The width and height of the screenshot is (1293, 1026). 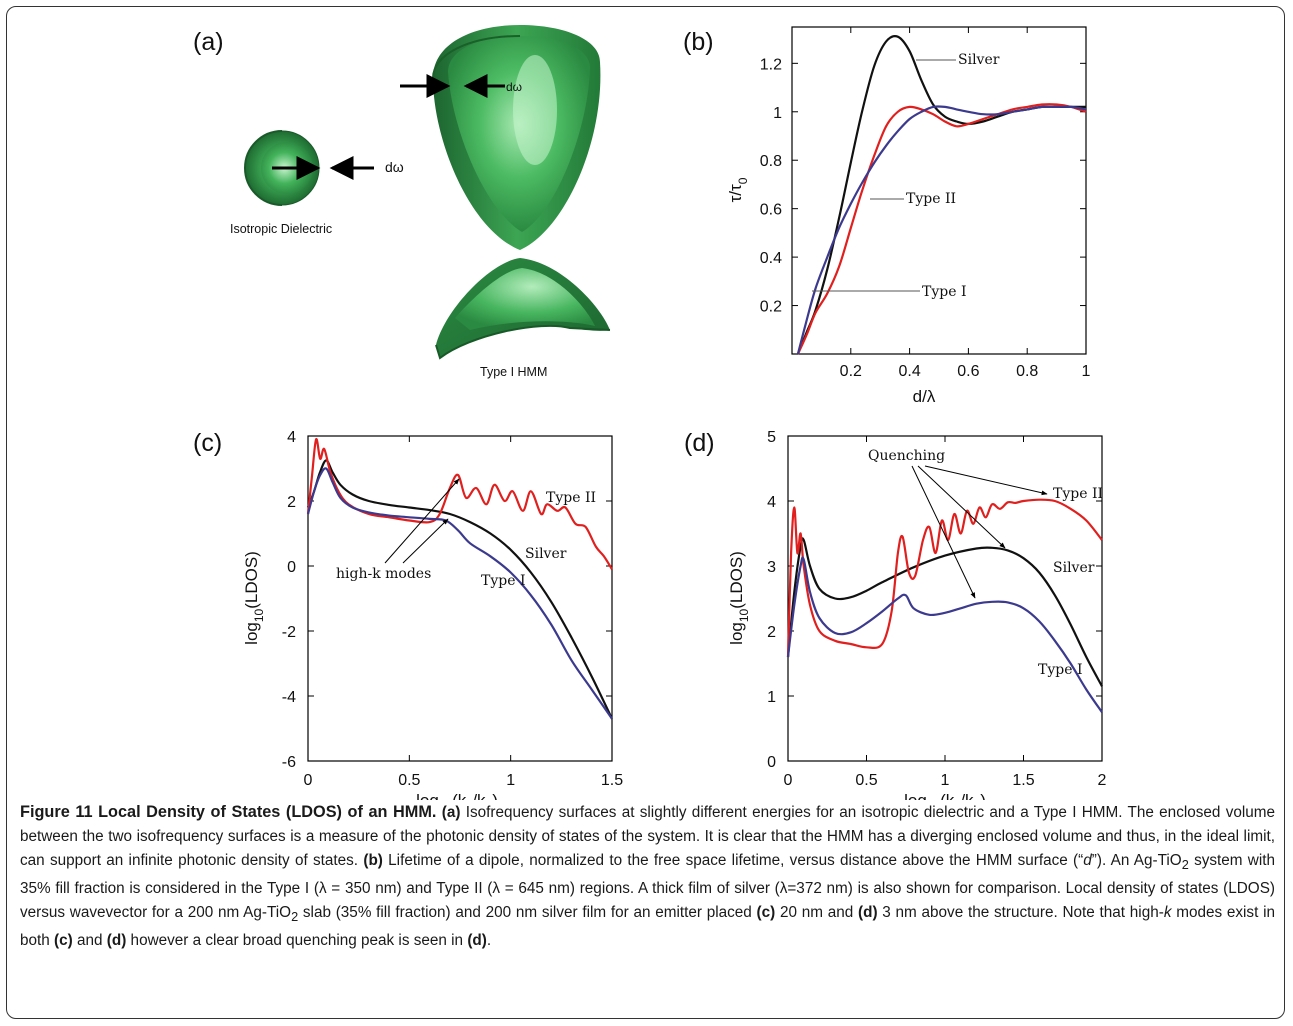 I want to click on panel-b-xtick-label: 0.4, so click(x=909, y=371).